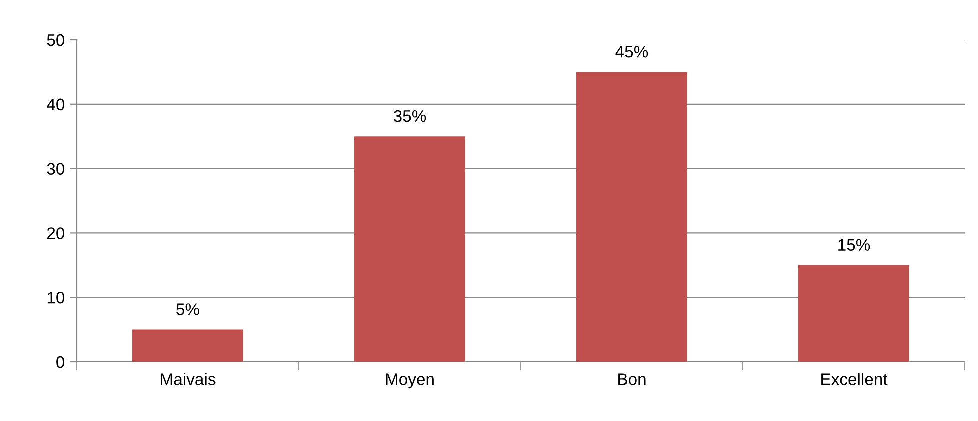 The image size is (978, 421). Describe the element at coordinates (855, 379) in the screenshot. I see `x-tick-label: Excellent` at that location.